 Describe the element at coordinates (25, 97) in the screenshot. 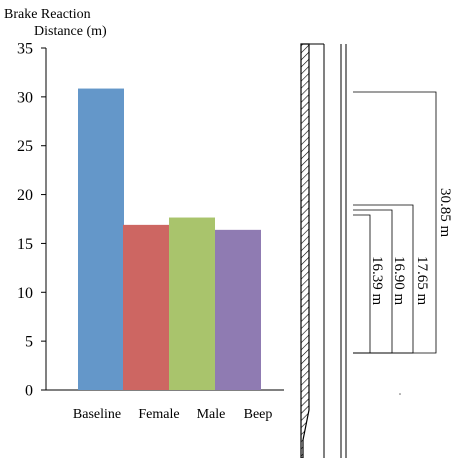

I see `y-tick-label: 30` at that location.